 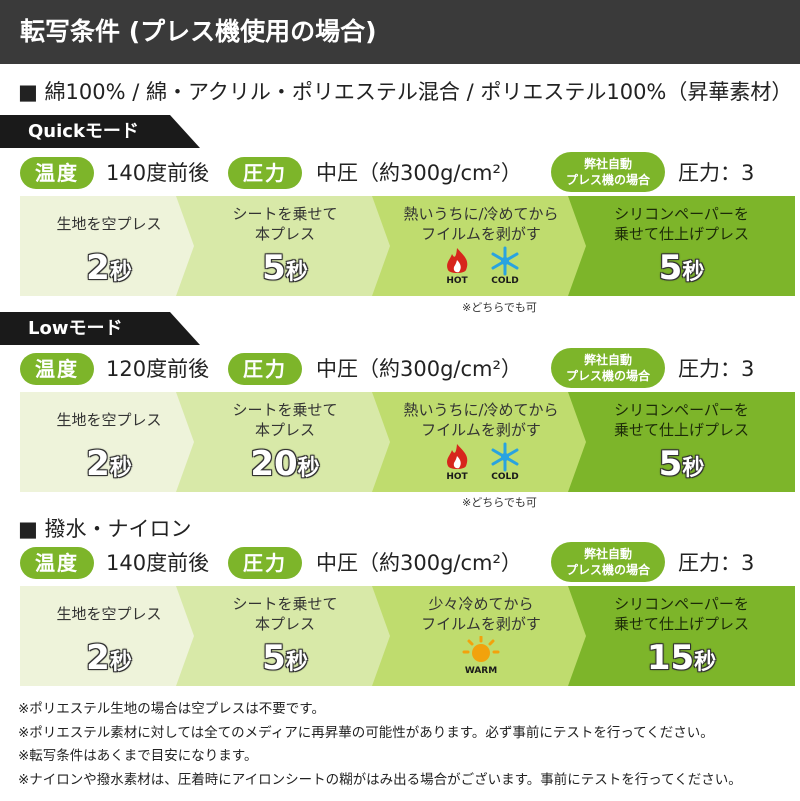 What do you see at coordinates (285, 464) in the screenshot?
I see `step-seconds: 20秒` at bounding box center [285, 464].